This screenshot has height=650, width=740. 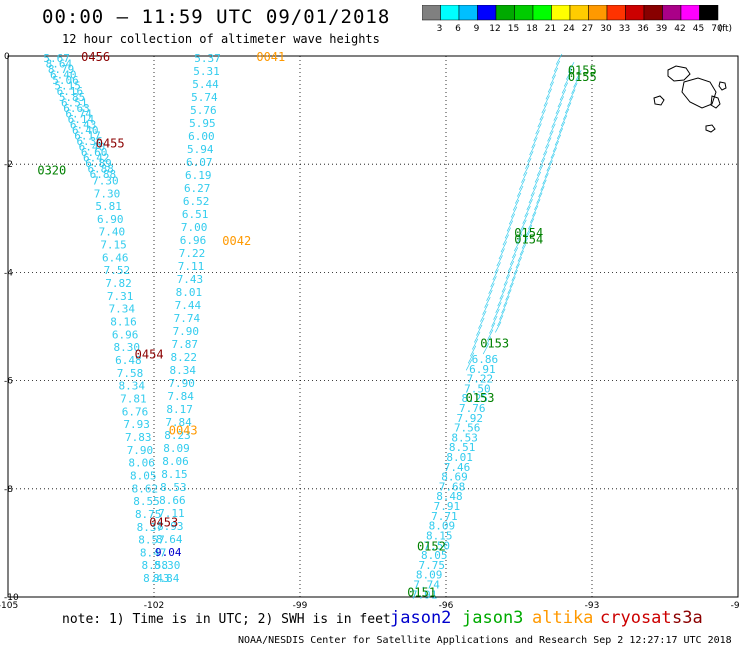 I want to click on colorbar-unit: (ft), so click(x=725, y=29).